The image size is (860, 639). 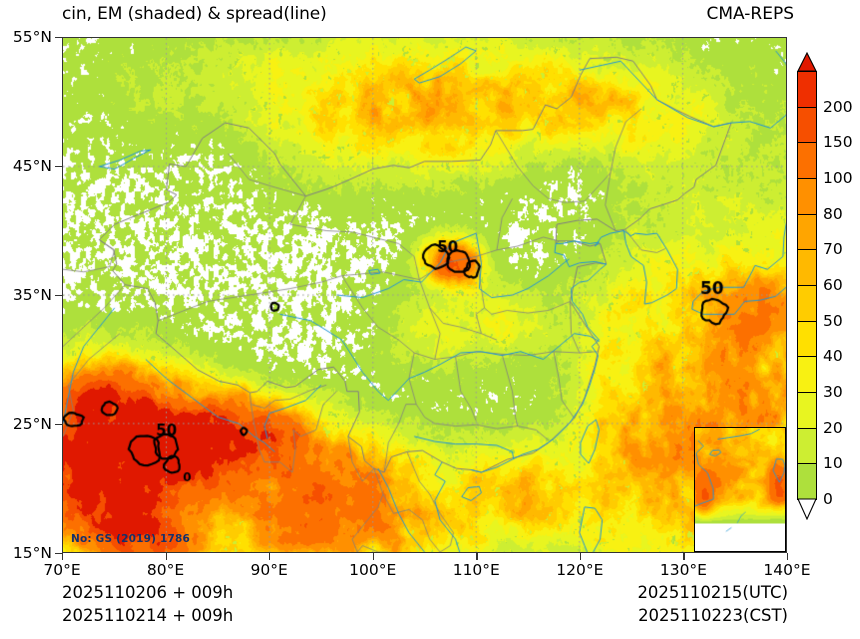 I want to click on chart-title: cin, EM (shaded) & spread(line), so click(x=194, y=14).